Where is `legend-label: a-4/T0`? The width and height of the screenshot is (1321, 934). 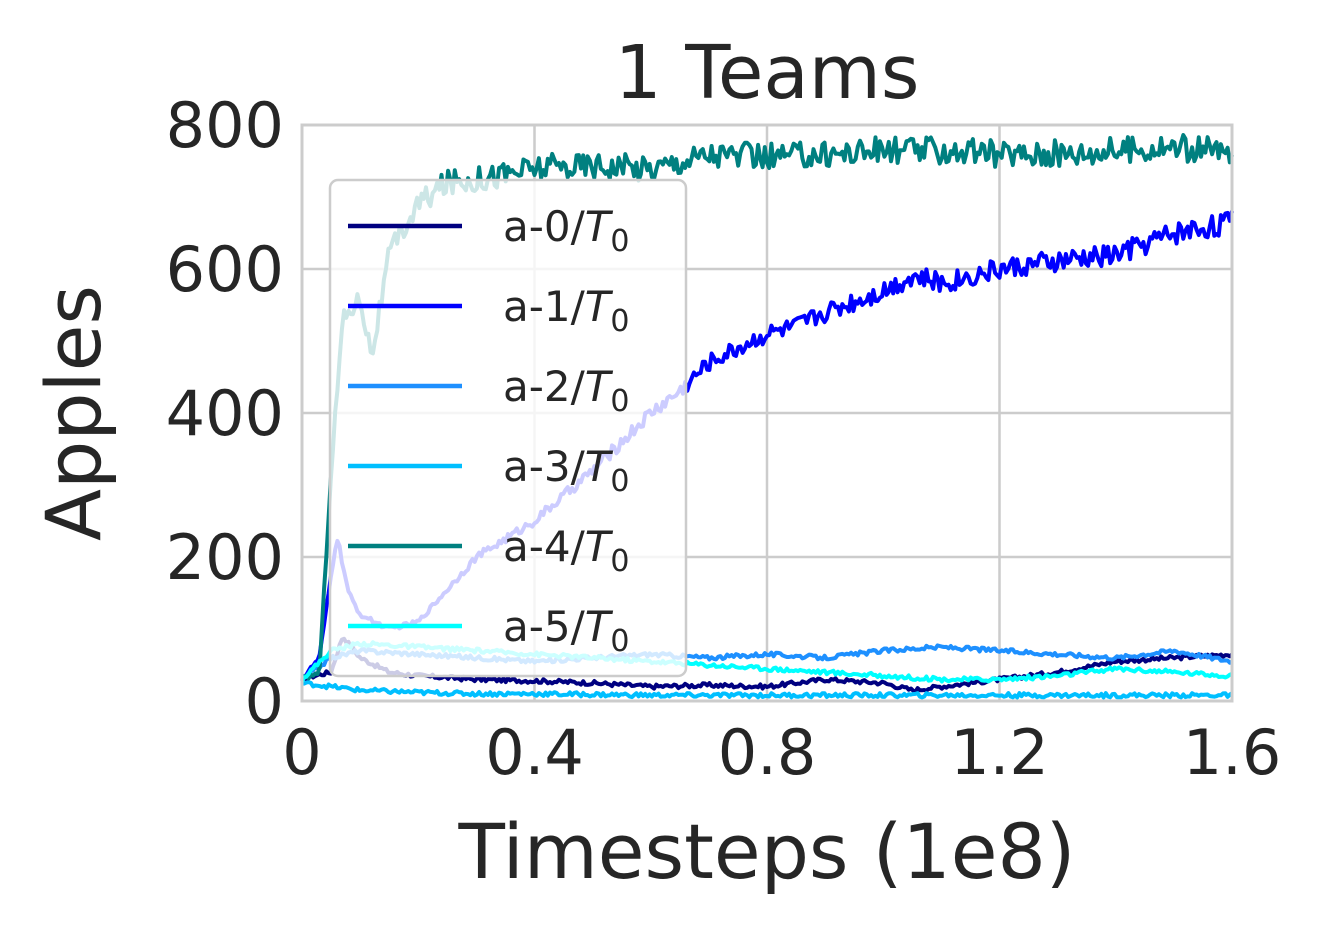
legend-label: a-4/T0 is located at coordinates (566, 550).